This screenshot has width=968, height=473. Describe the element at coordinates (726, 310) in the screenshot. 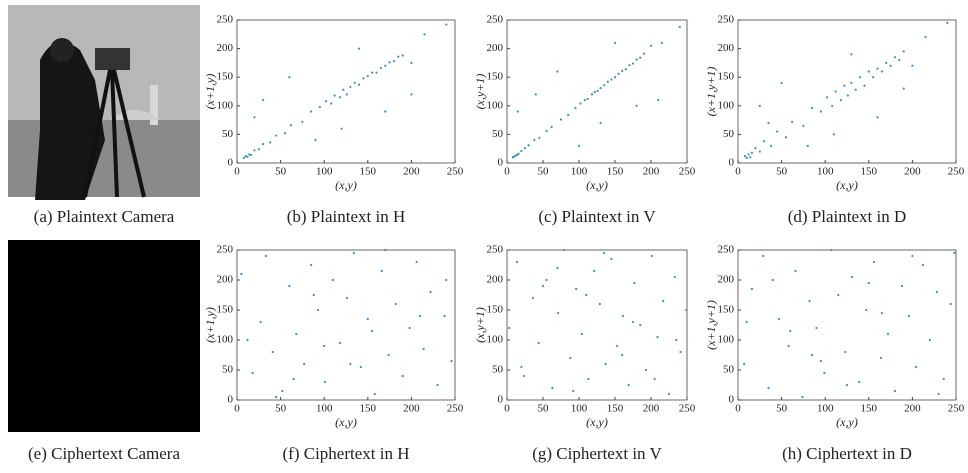

I see `y-tick-label: 150` at that location.